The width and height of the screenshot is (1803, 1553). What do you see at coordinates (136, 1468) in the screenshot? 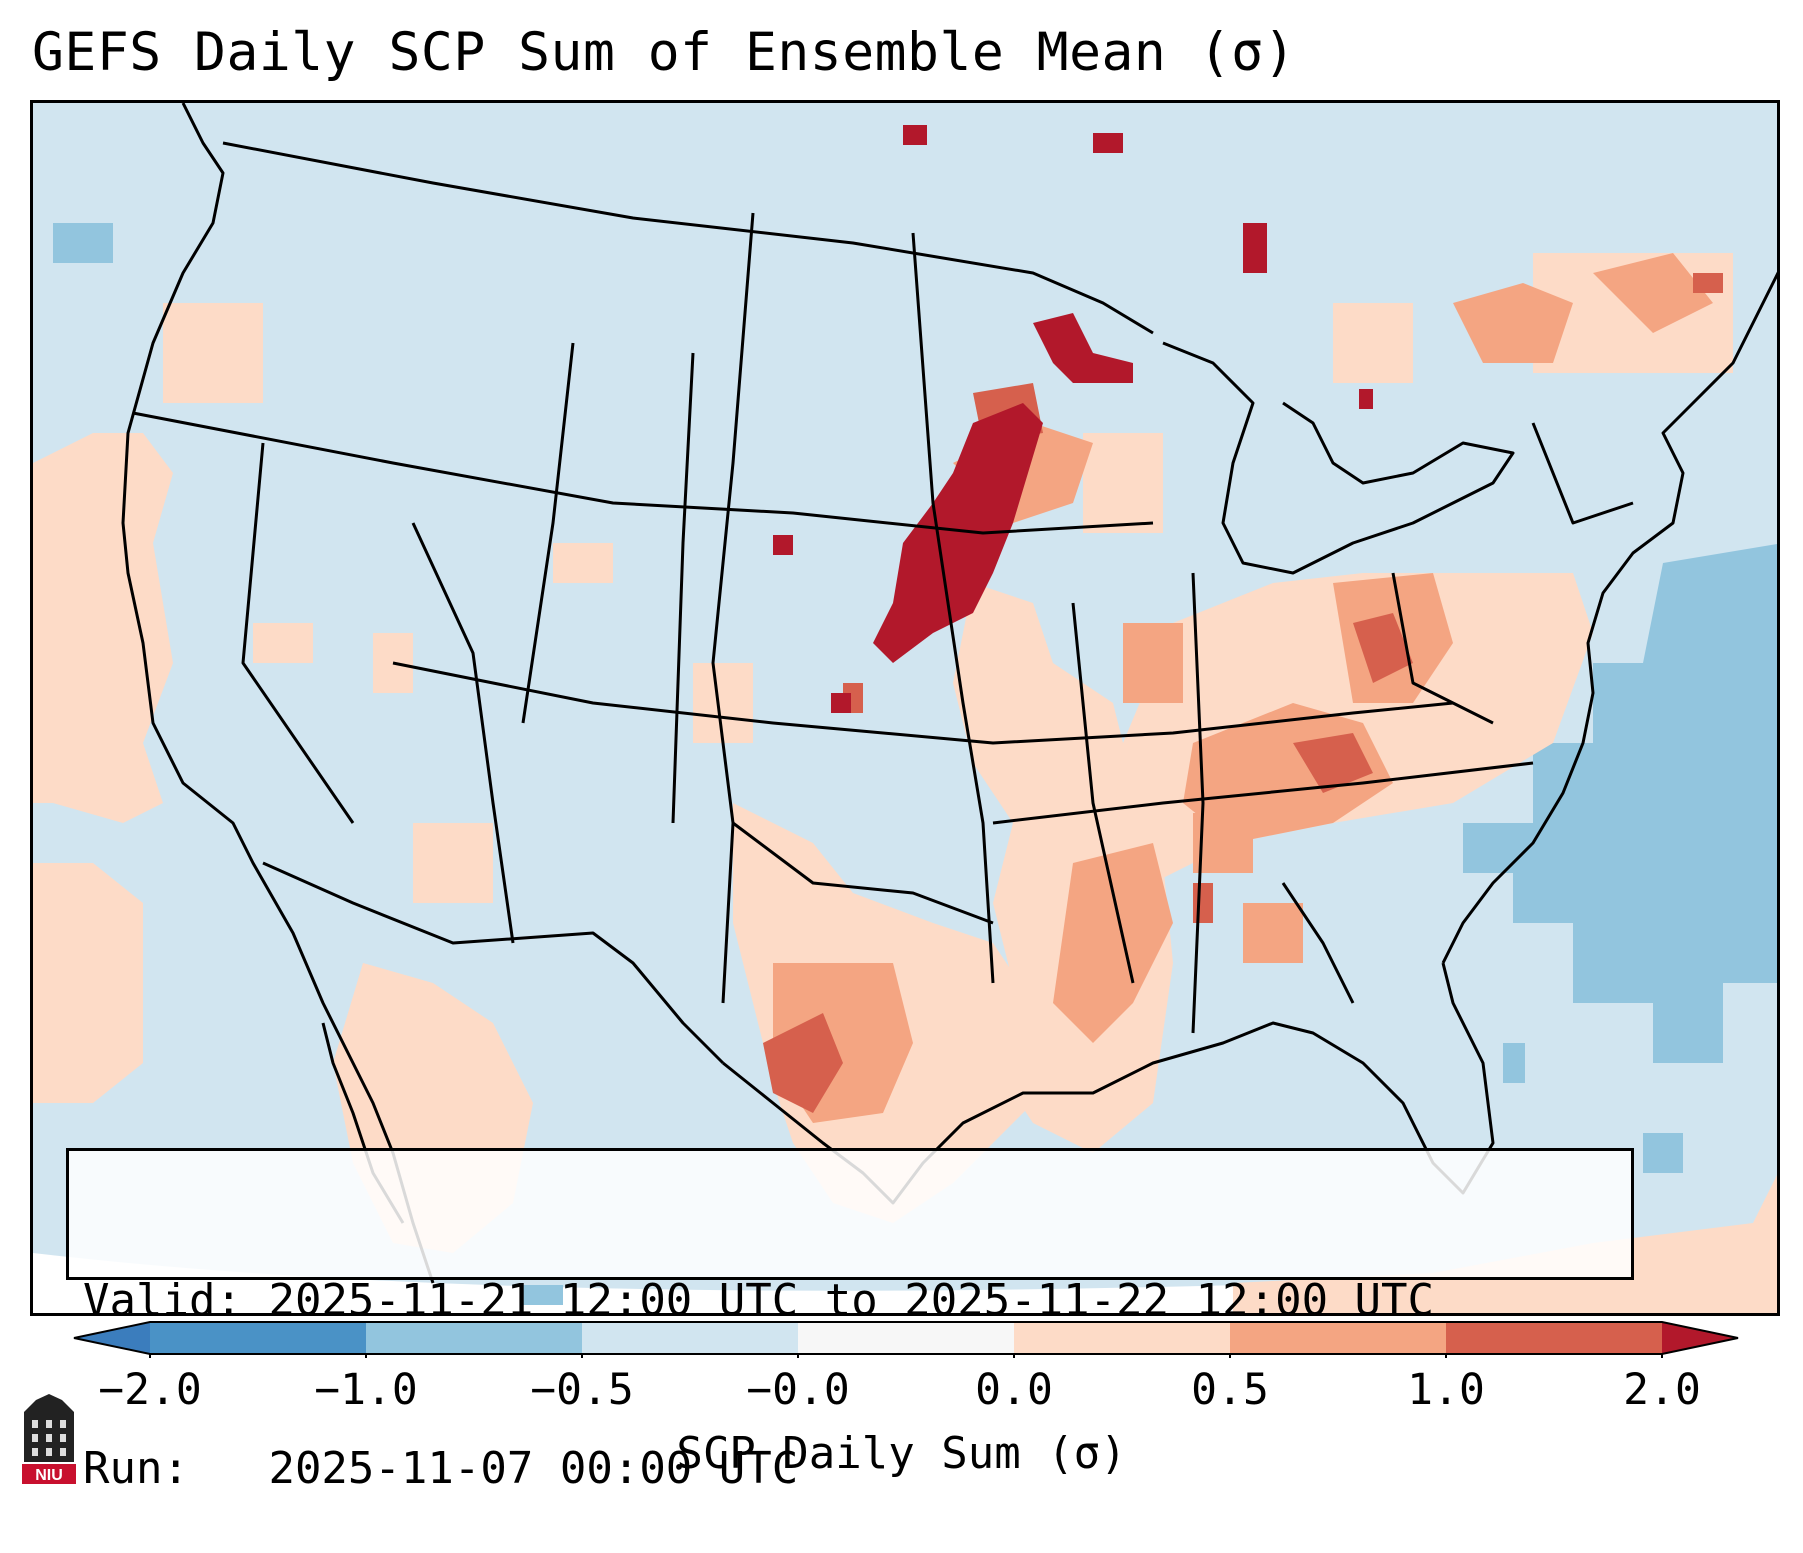
I see `run-label: Run:` at bounding box center [136, 1468].